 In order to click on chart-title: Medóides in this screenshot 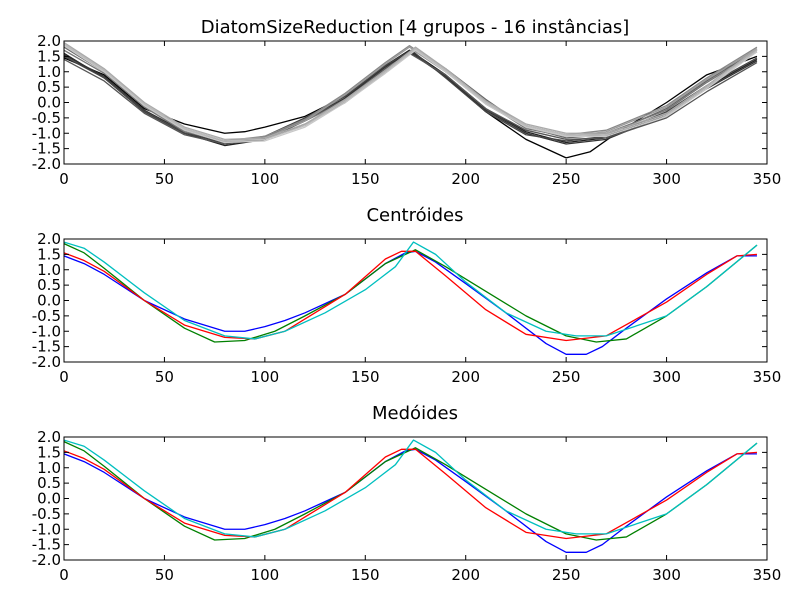, I will do `click(415, 413)`.